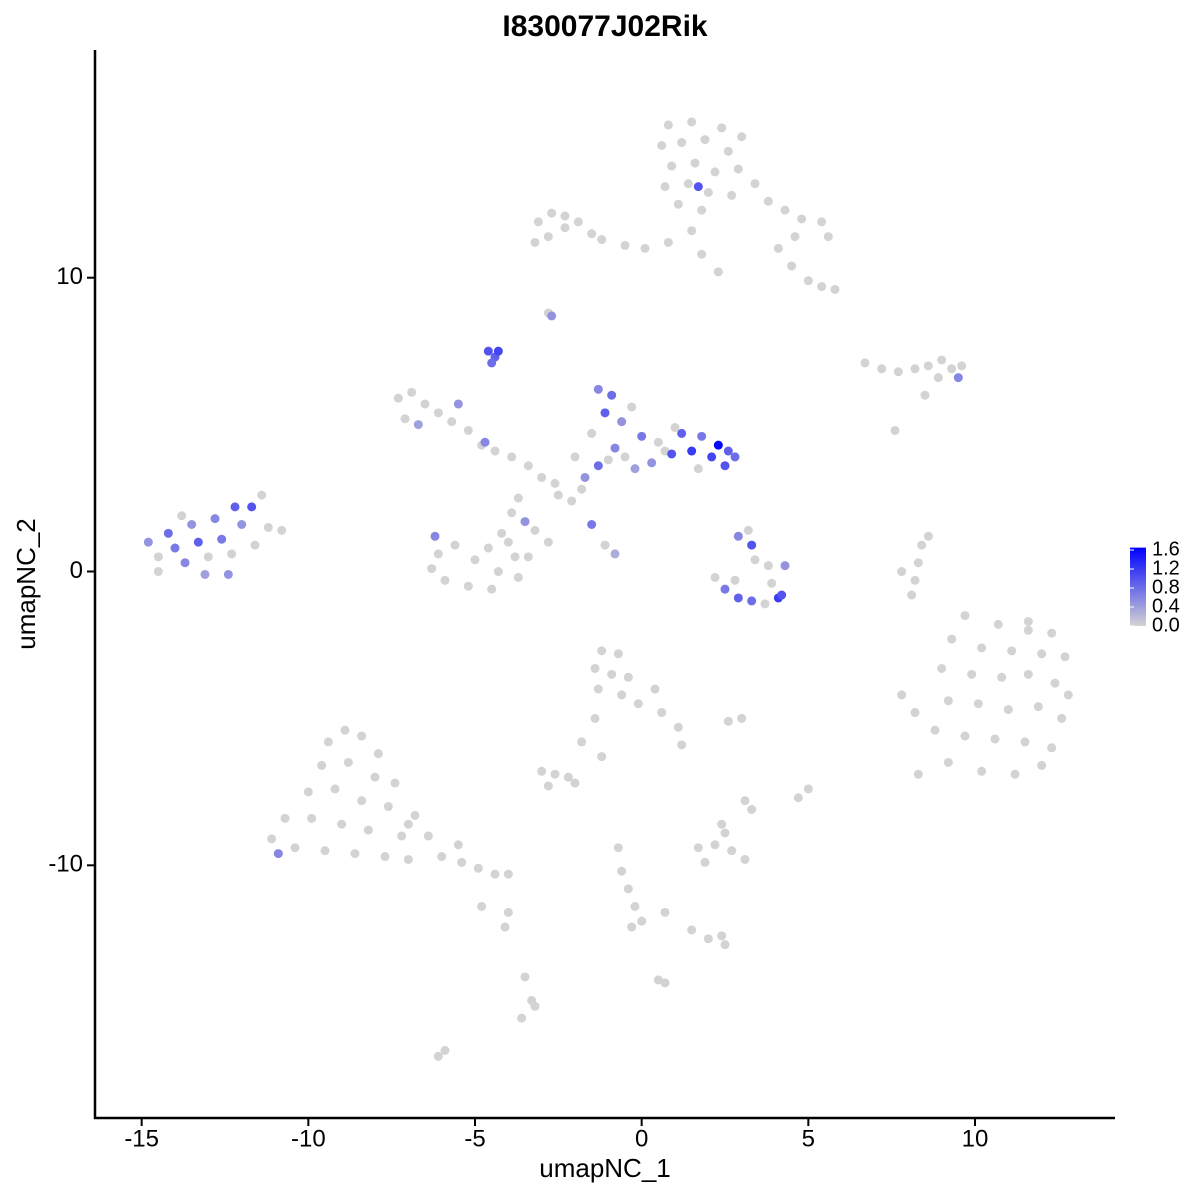 The width and height of the screenshot is (1200, 1200). I want to click on colorbar-tick-label: 1.6, so click(1166, 549).